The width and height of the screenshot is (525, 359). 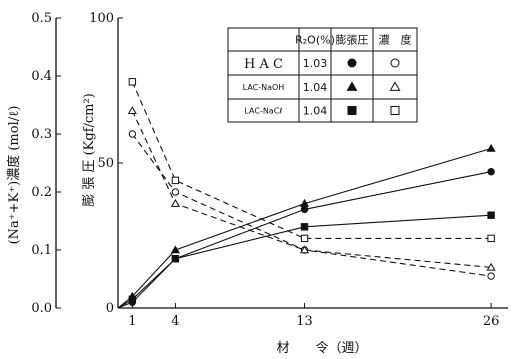 What do you see at coordinates (41, 192) in the screenshot?
I see `left-y-tick-label-0.2: 0.2` at bounding box center [41, 192].